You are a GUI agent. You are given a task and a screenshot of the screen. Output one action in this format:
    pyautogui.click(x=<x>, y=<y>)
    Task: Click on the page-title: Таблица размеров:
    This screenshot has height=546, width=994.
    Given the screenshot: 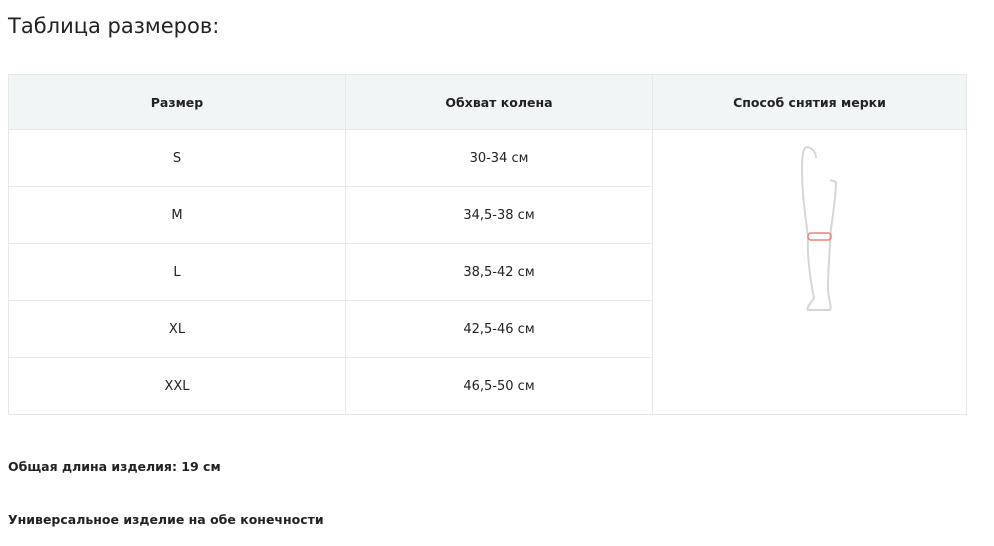 What is the action you would take?
    pyautogui.click(x=114, y=26)
    